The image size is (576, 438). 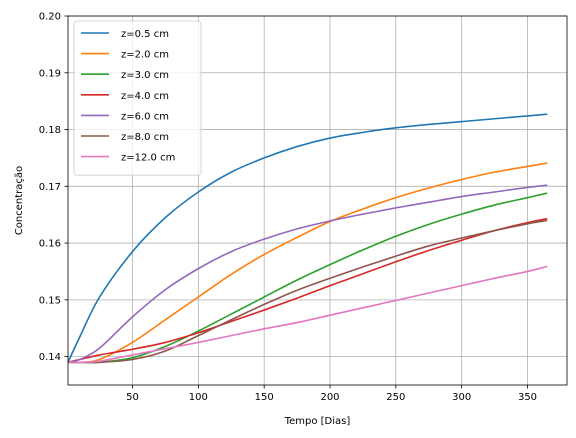 I want to click on x-tick-label: 50, so click(x=132, y=397).